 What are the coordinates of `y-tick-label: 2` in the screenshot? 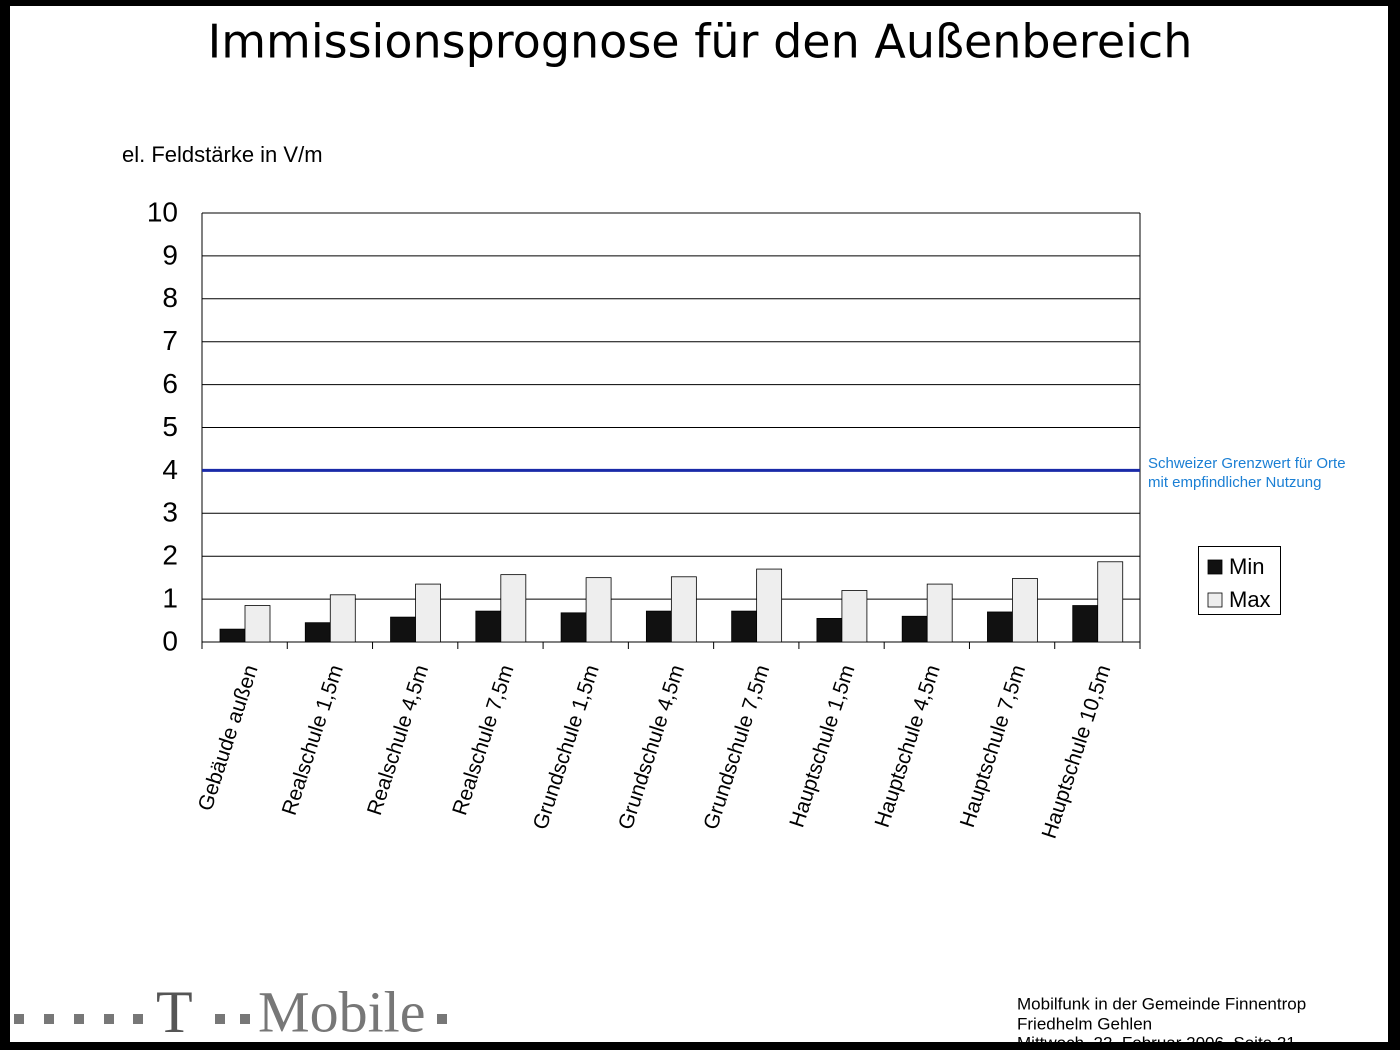 It's located at (170, 555).